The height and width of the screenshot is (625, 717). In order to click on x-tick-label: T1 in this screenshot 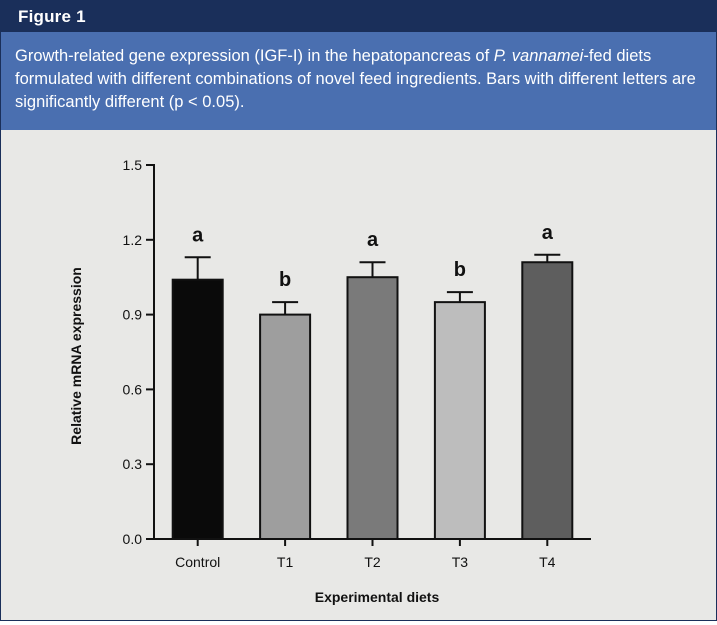, I will do `click(285, 562)`.